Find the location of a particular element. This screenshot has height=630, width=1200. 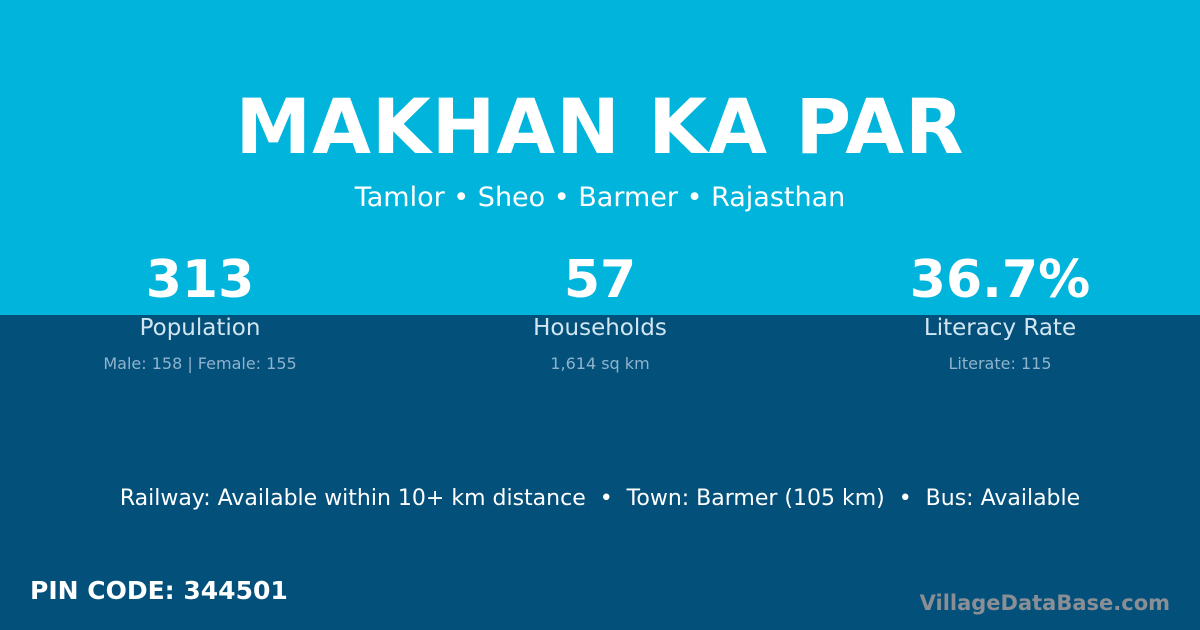

stat-detail: Male: 158 | Female: 155 is located at coordinates (200, 363).